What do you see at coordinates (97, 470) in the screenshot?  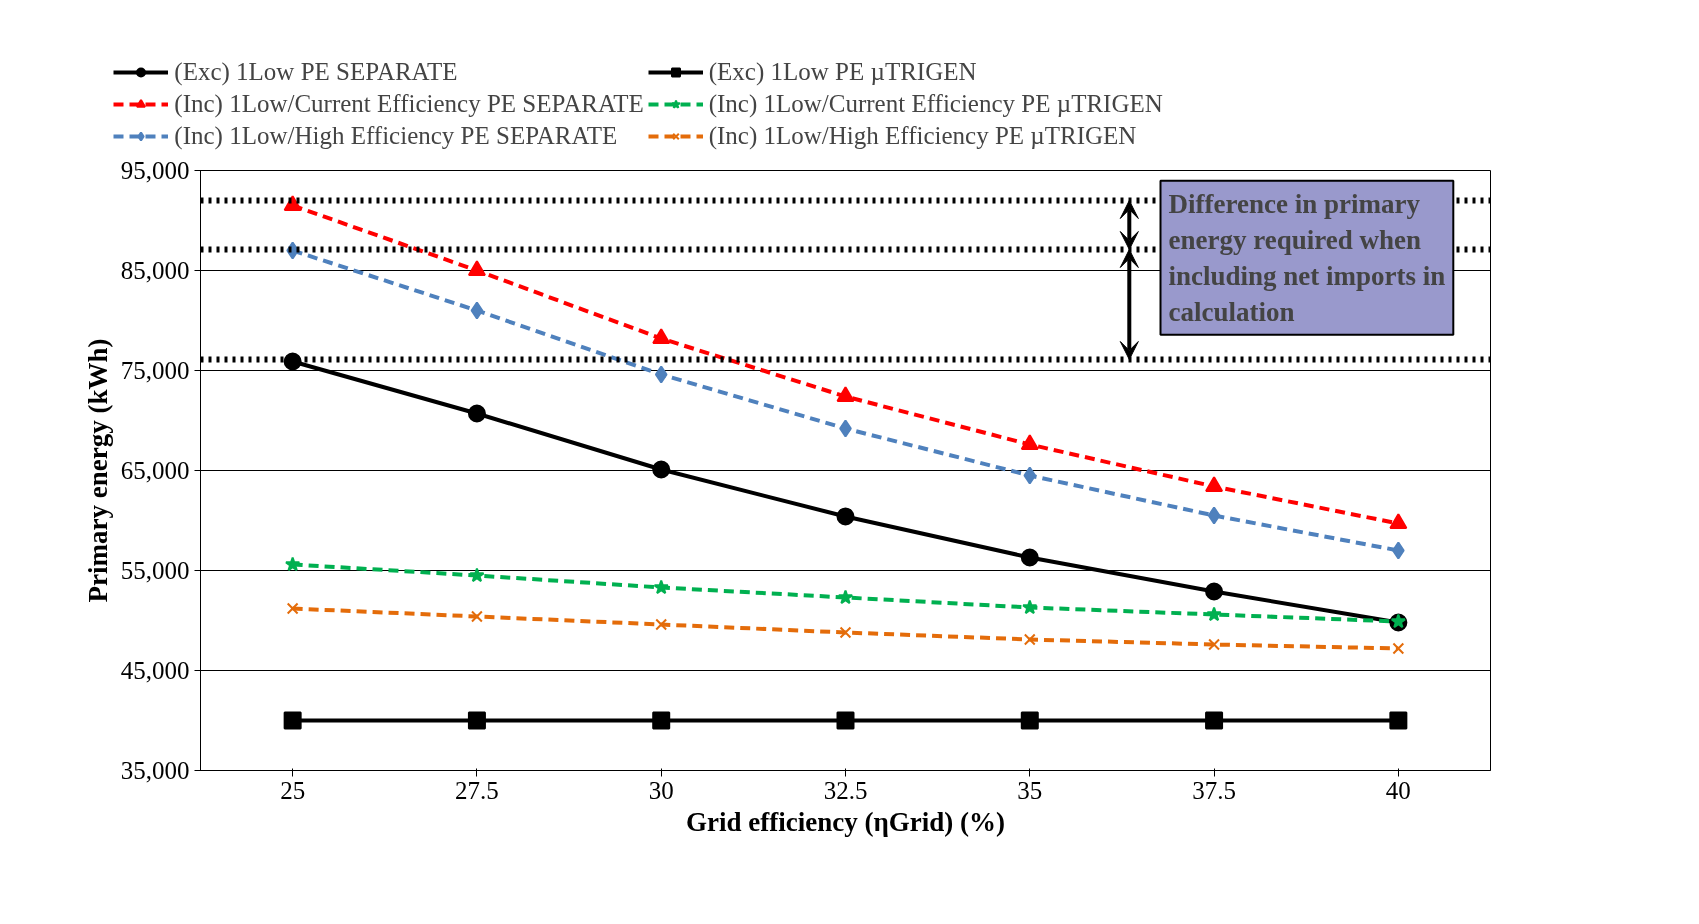 I see `y-axis-title: Primary energy (kWh)` at bounding box center [97, 470].